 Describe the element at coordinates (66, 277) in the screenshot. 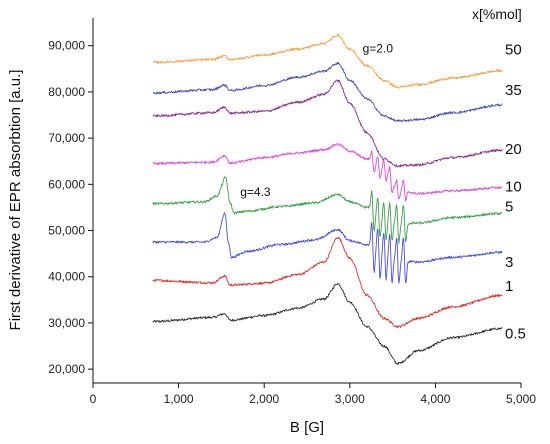

I see `y-tick-label: 40,000` at that location.